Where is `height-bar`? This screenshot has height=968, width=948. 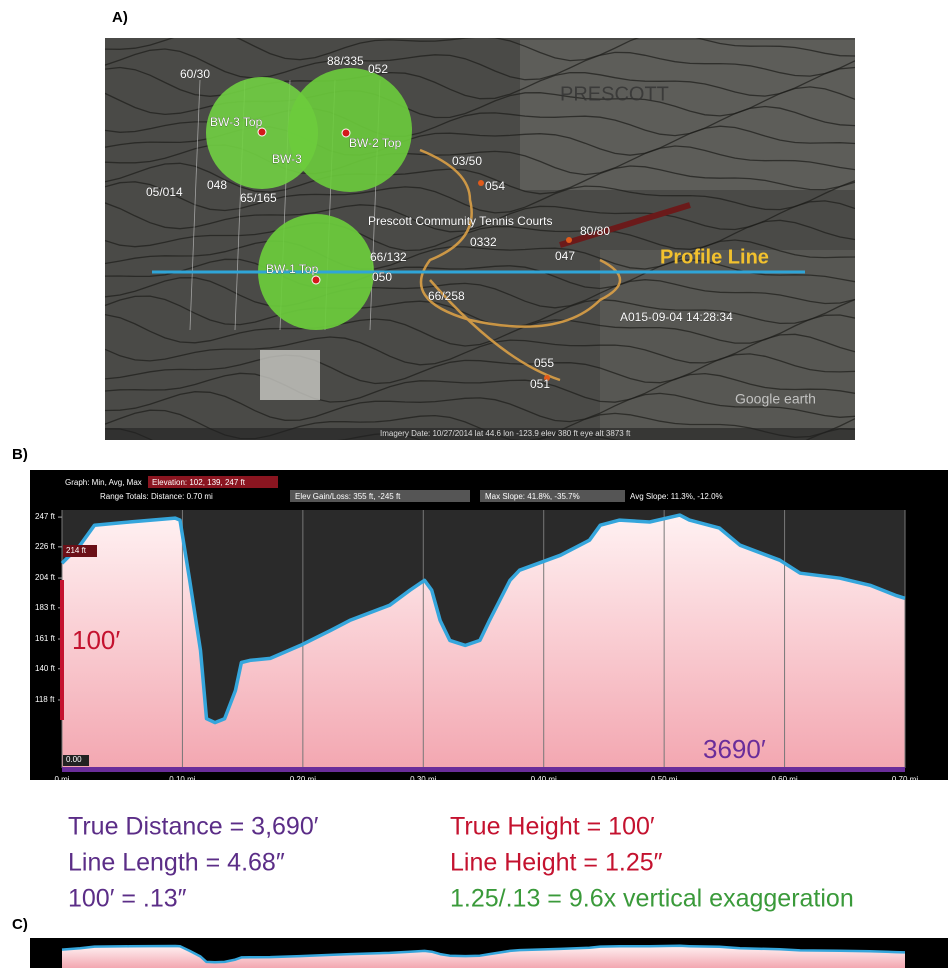
height-bar is located at coordinates (62, 650).